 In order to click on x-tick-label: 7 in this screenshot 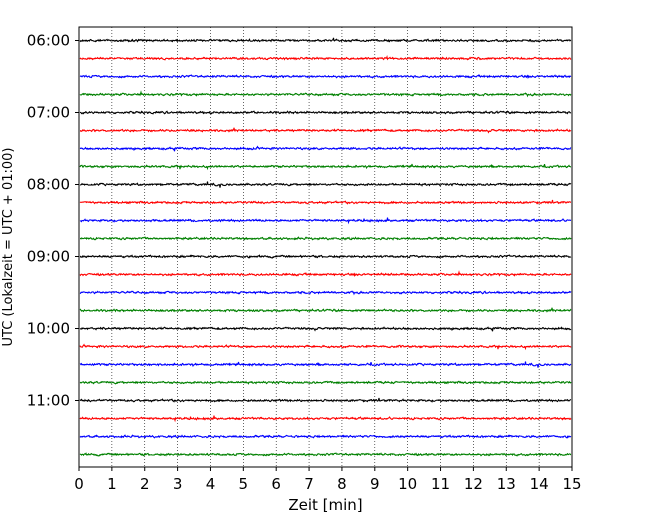, I will do `click(309, 484)`.